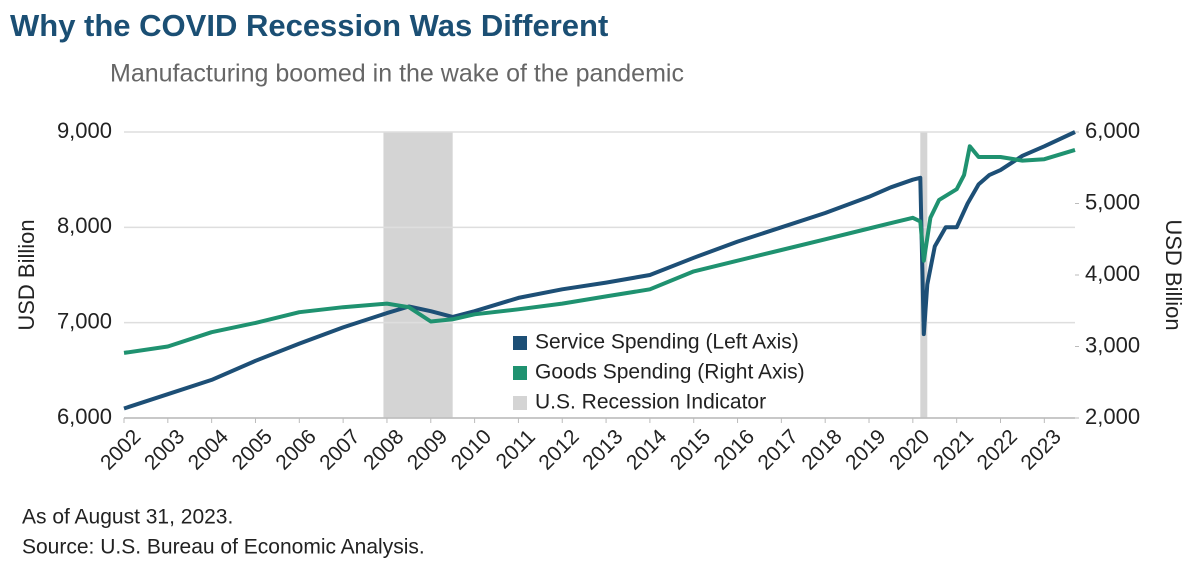 This screenshot has width=1198, height=570. Describe the element at coordinates (690, 449) in the screenshot. I see `x-tick-label: 2015` at that location.